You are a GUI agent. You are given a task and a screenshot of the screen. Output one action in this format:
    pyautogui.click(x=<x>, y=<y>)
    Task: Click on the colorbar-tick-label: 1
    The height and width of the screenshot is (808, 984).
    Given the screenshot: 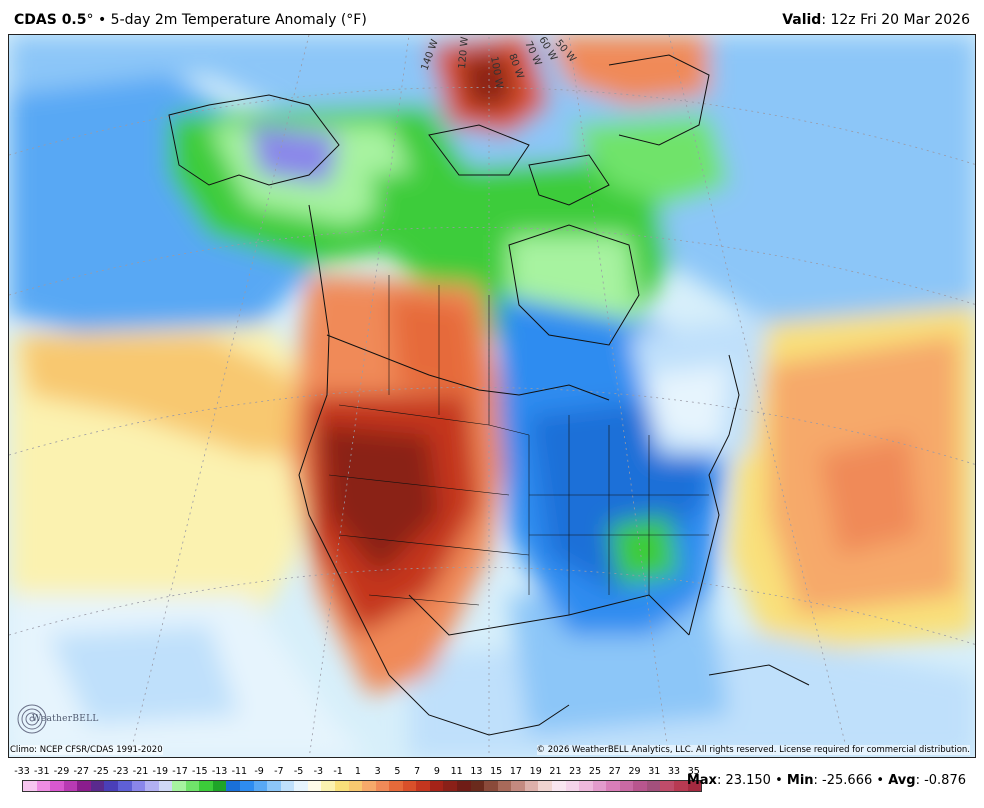 What is the action you would take?
    pyautogui.click(x=357, y=771)
    